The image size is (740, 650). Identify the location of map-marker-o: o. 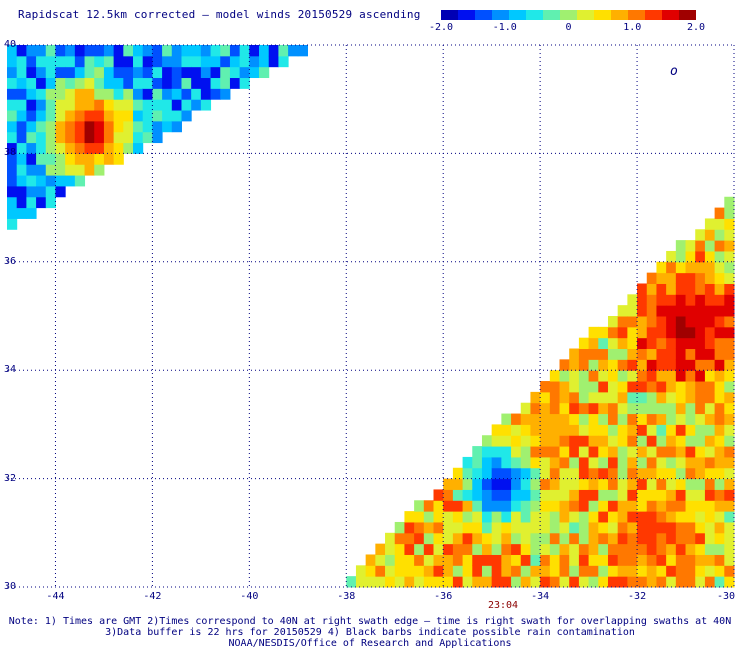
(674, 71).